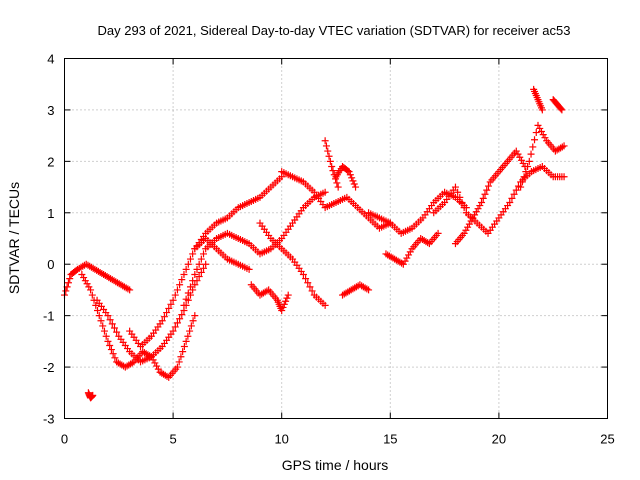  Describe the element at coordinates (172, 439) in the screenshot. I see `x-tick-label: 5` at that location.